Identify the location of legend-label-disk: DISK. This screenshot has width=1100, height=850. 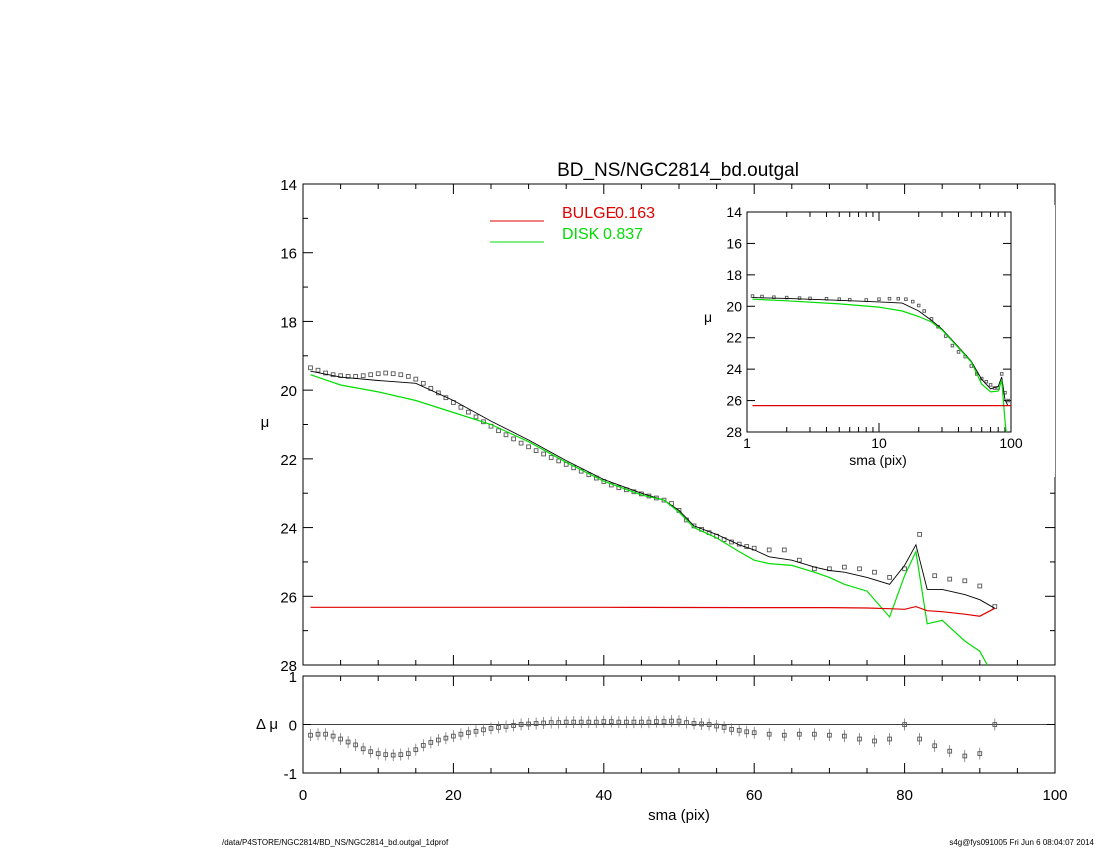
(581, 234).